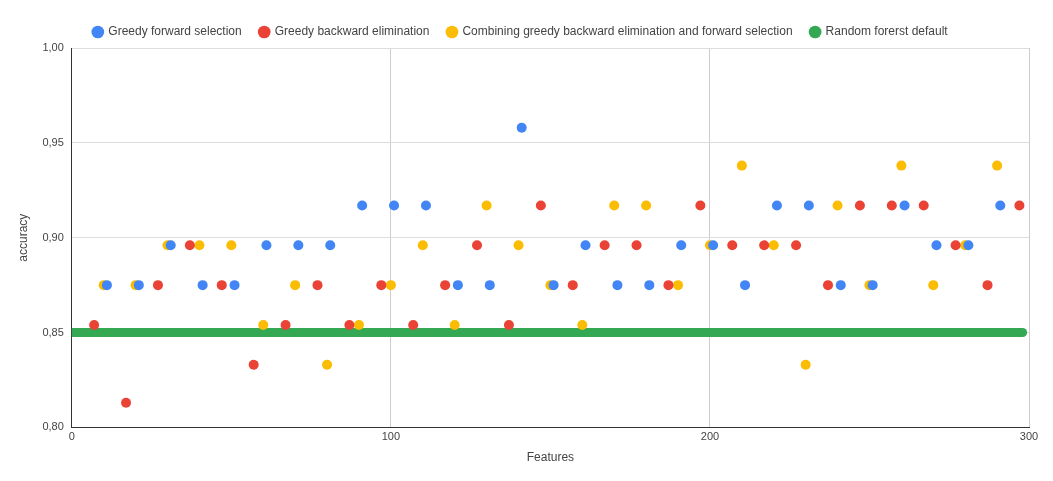 Image resolution: width=1053 pixels, height=481 pixels. Describe the element at coordinates (352, 31) in the screenshot. I see `legend-label: Greedy backward elimination` at that location.